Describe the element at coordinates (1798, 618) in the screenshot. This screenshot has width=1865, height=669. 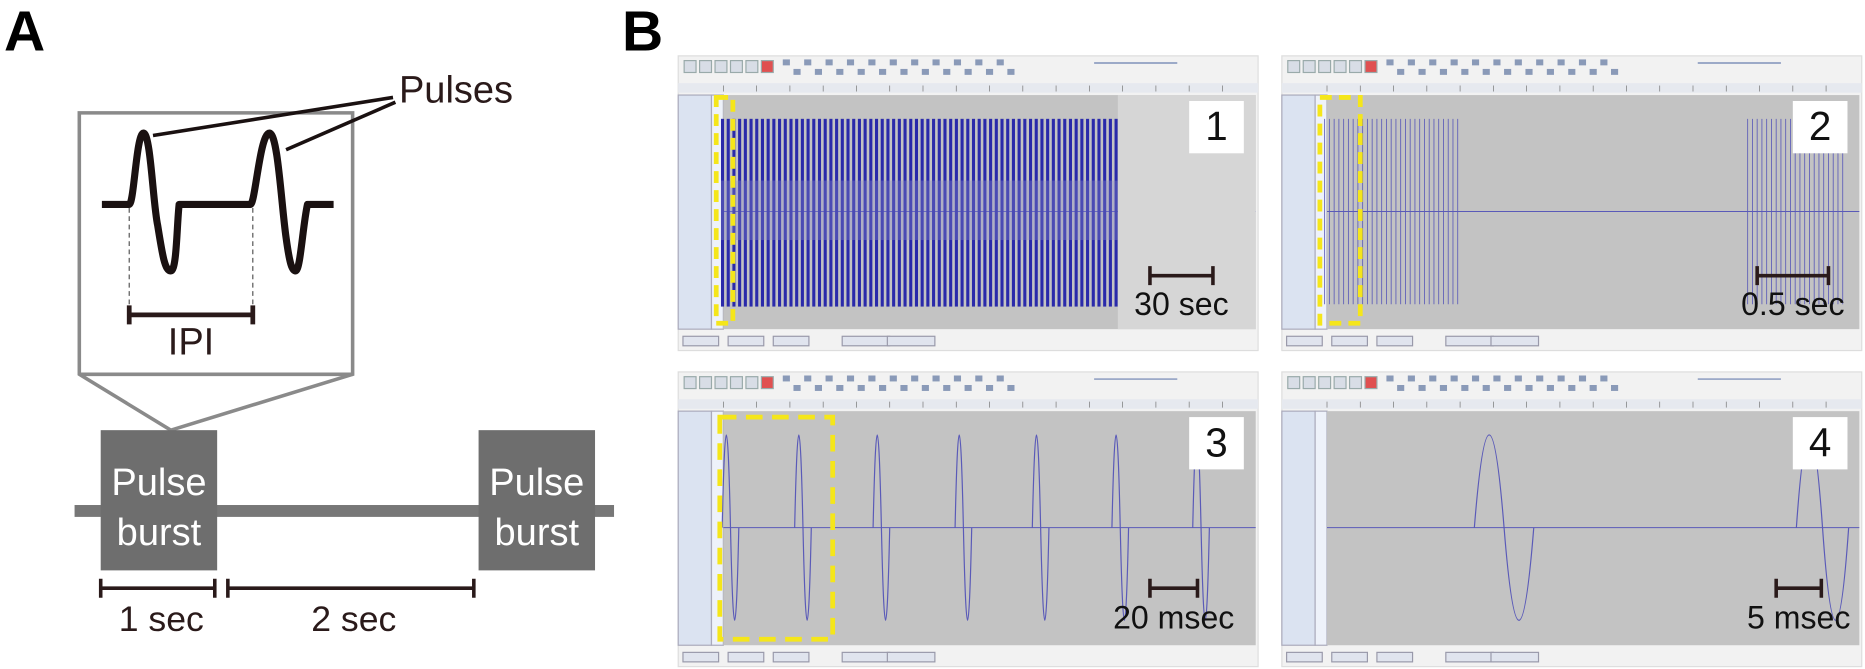
I see `scale-label: 5 msec` at that location.